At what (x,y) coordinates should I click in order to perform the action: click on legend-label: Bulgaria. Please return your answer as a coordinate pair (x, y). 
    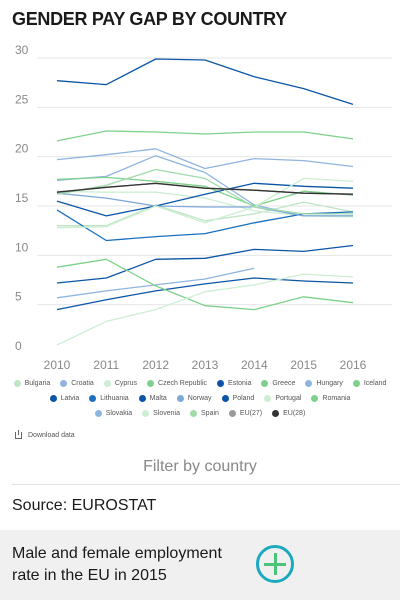
    Looking at the image, I should click on (37, 383).